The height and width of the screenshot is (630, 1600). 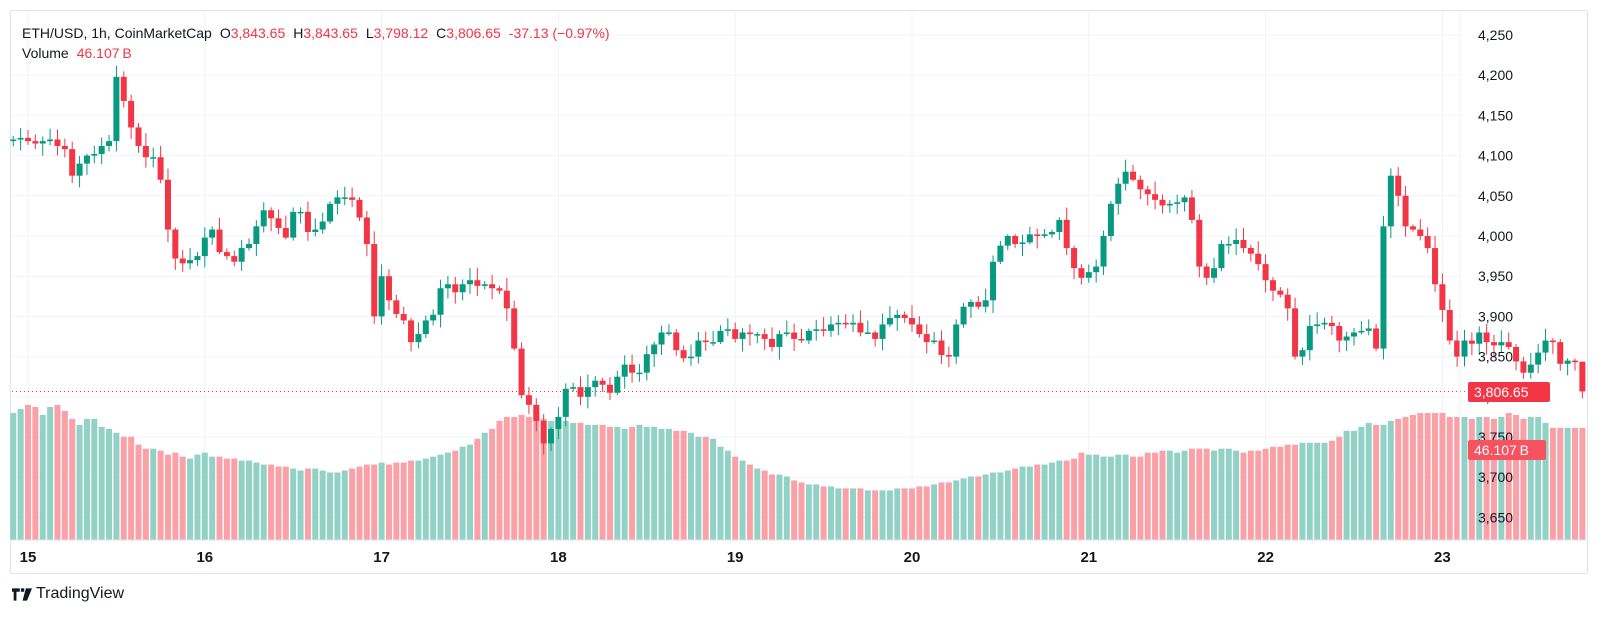 I want to click on time-axis: 15 16 17 18 19 20 21 22 23, so click(x=735, y=557).